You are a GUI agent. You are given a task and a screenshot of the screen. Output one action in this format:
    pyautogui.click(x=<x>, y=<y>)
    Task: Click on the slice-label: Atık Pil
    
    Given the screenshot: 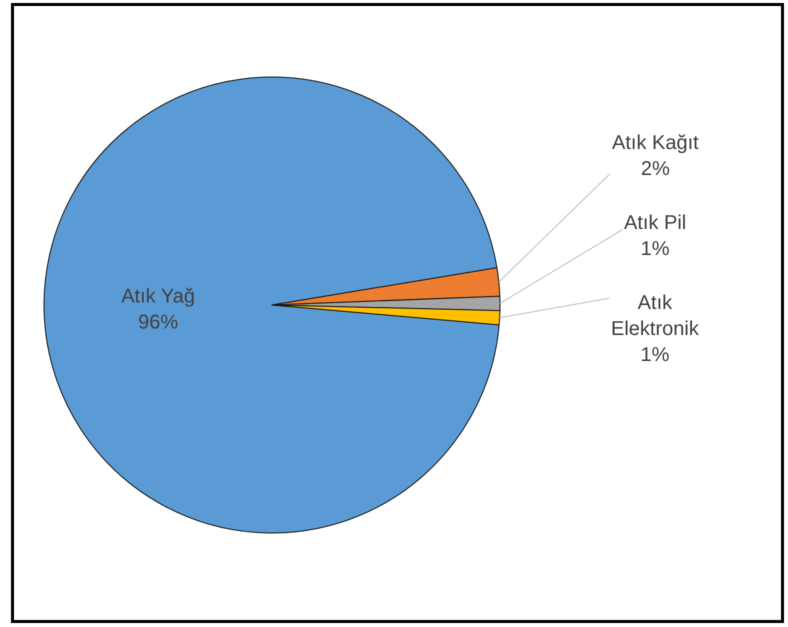 What is the action you would take?
    pyautogui.click(x=655, y=223)
    